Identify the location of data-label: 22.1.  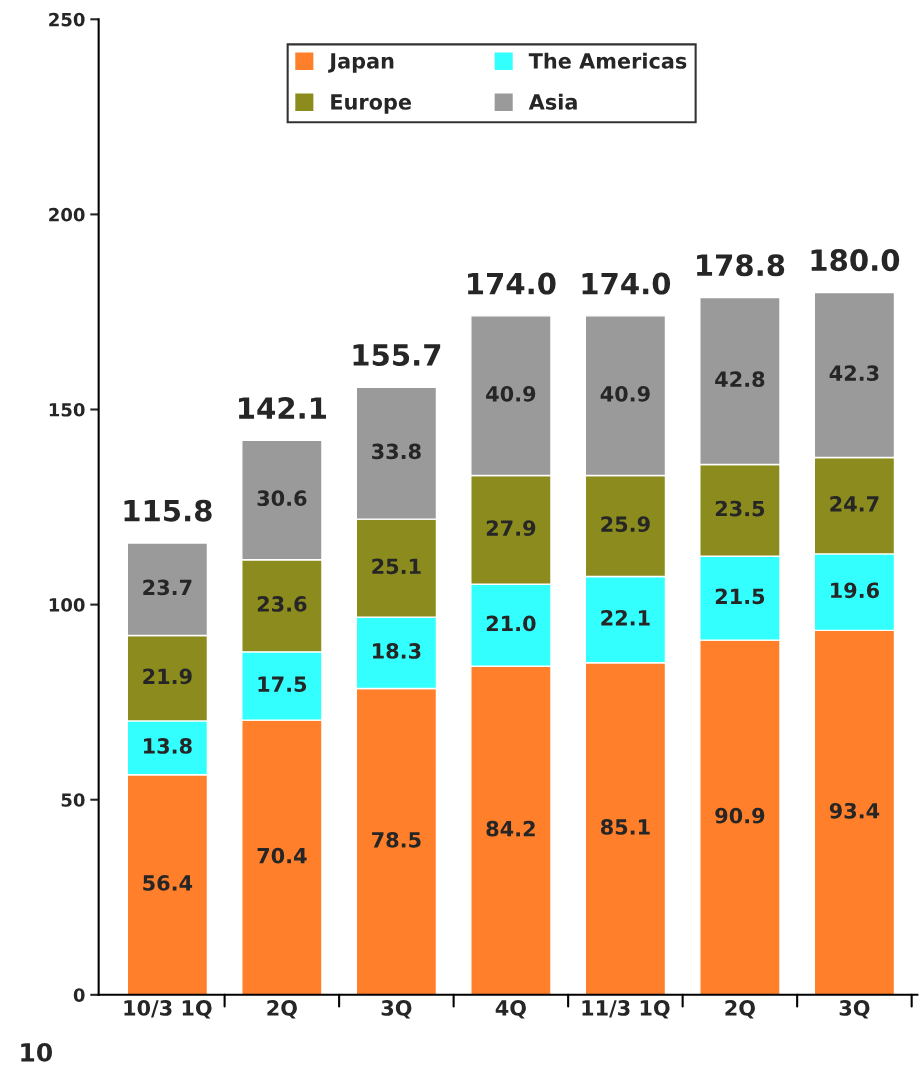
(625, 617).